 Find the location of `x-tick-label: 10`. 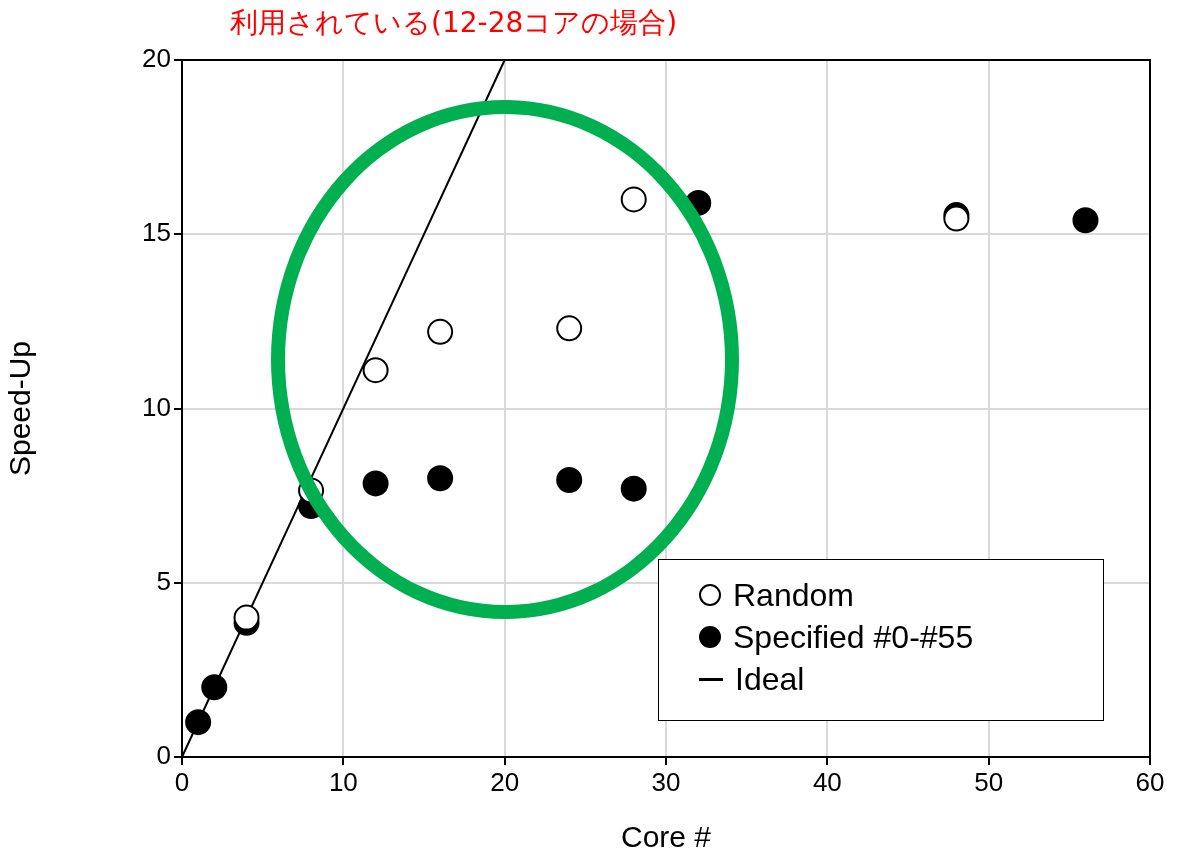

x-tick-label: 10 is located at coordinates (343, 781).